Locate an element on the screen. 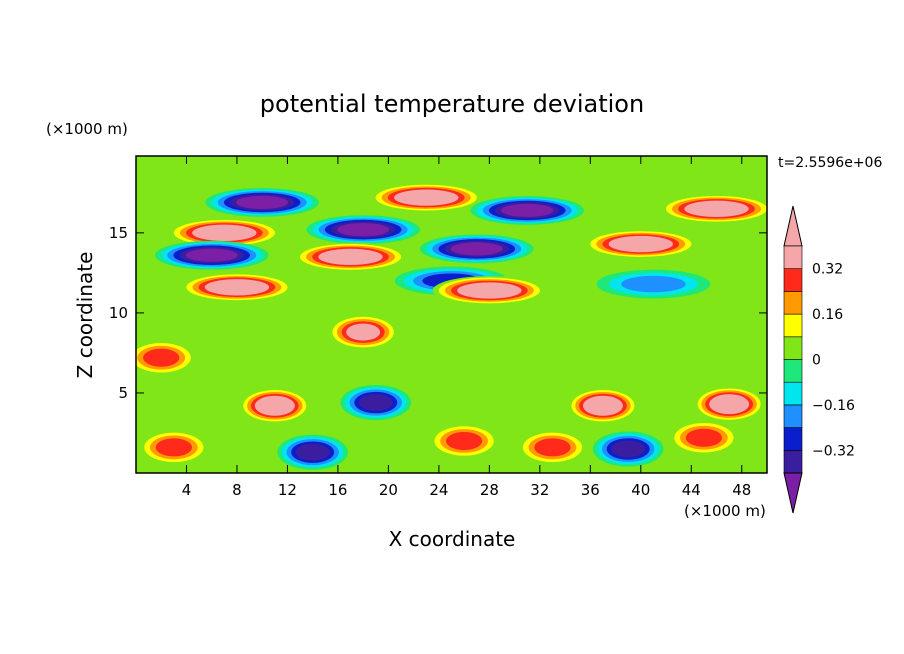 Image resolution: width=904 pixels, height=654 pixels. time-label: t=2.5596e+06 is located at coordinates (830, 163).